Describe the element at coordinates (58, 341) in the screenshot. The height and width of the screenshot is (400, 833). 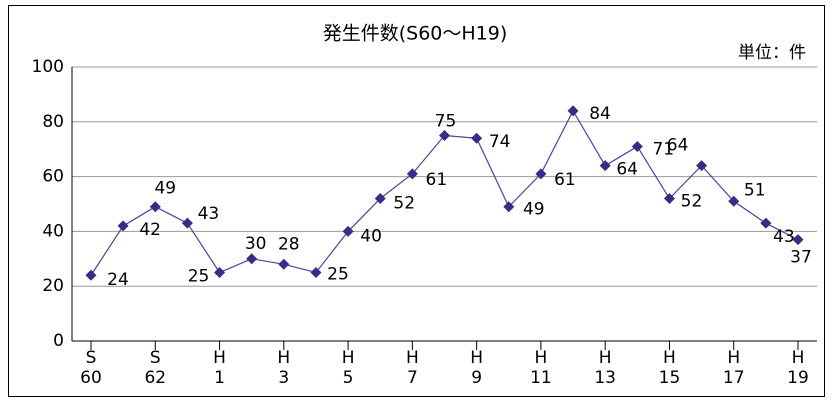
I see `y-tick-label: 0` at that location.